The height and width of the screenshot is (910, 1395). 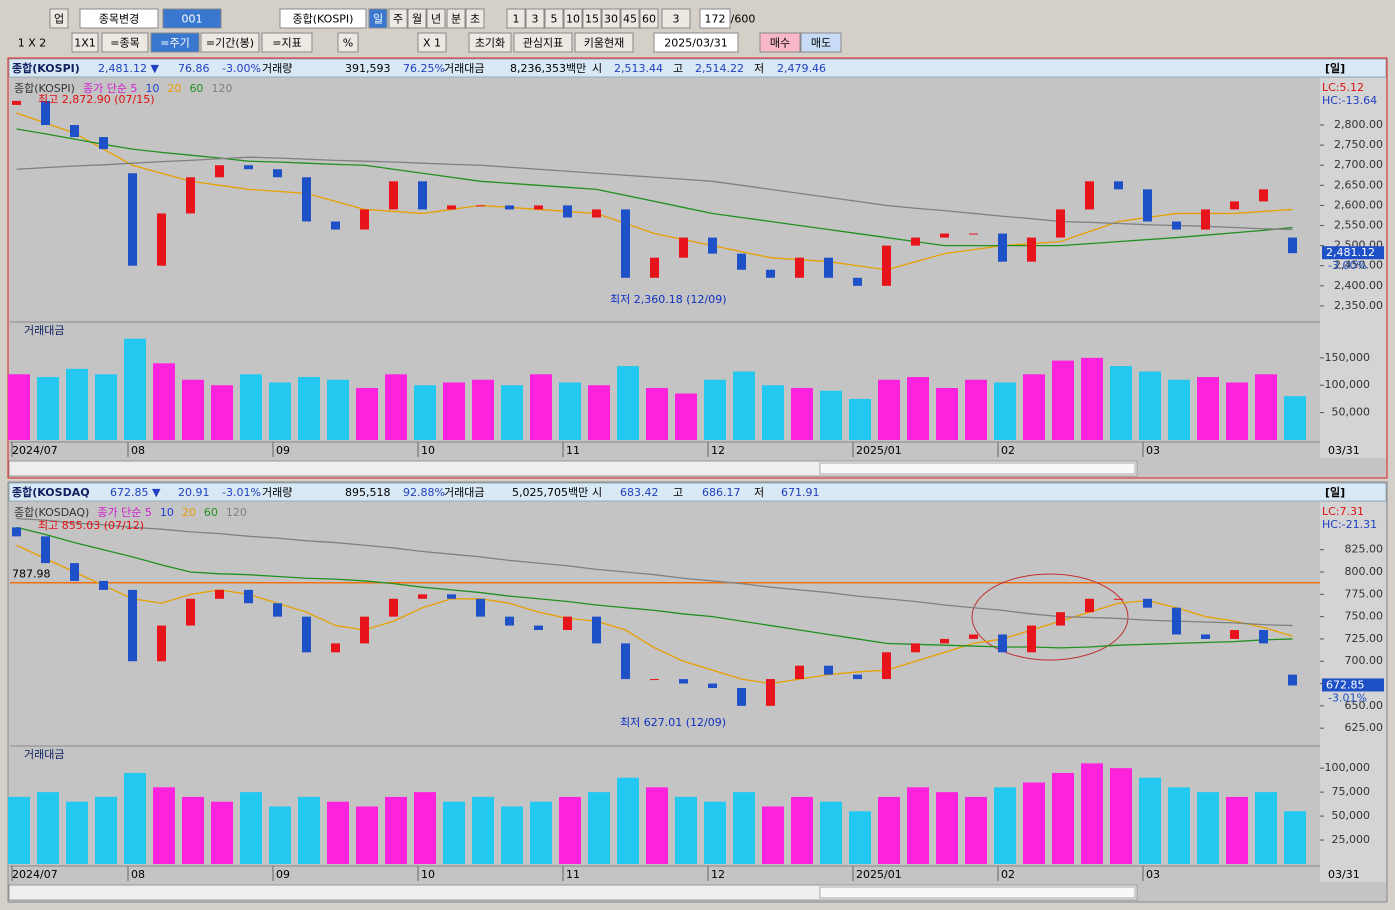 I want to click on toolbar-label: 주, so click(x=398, y=19).